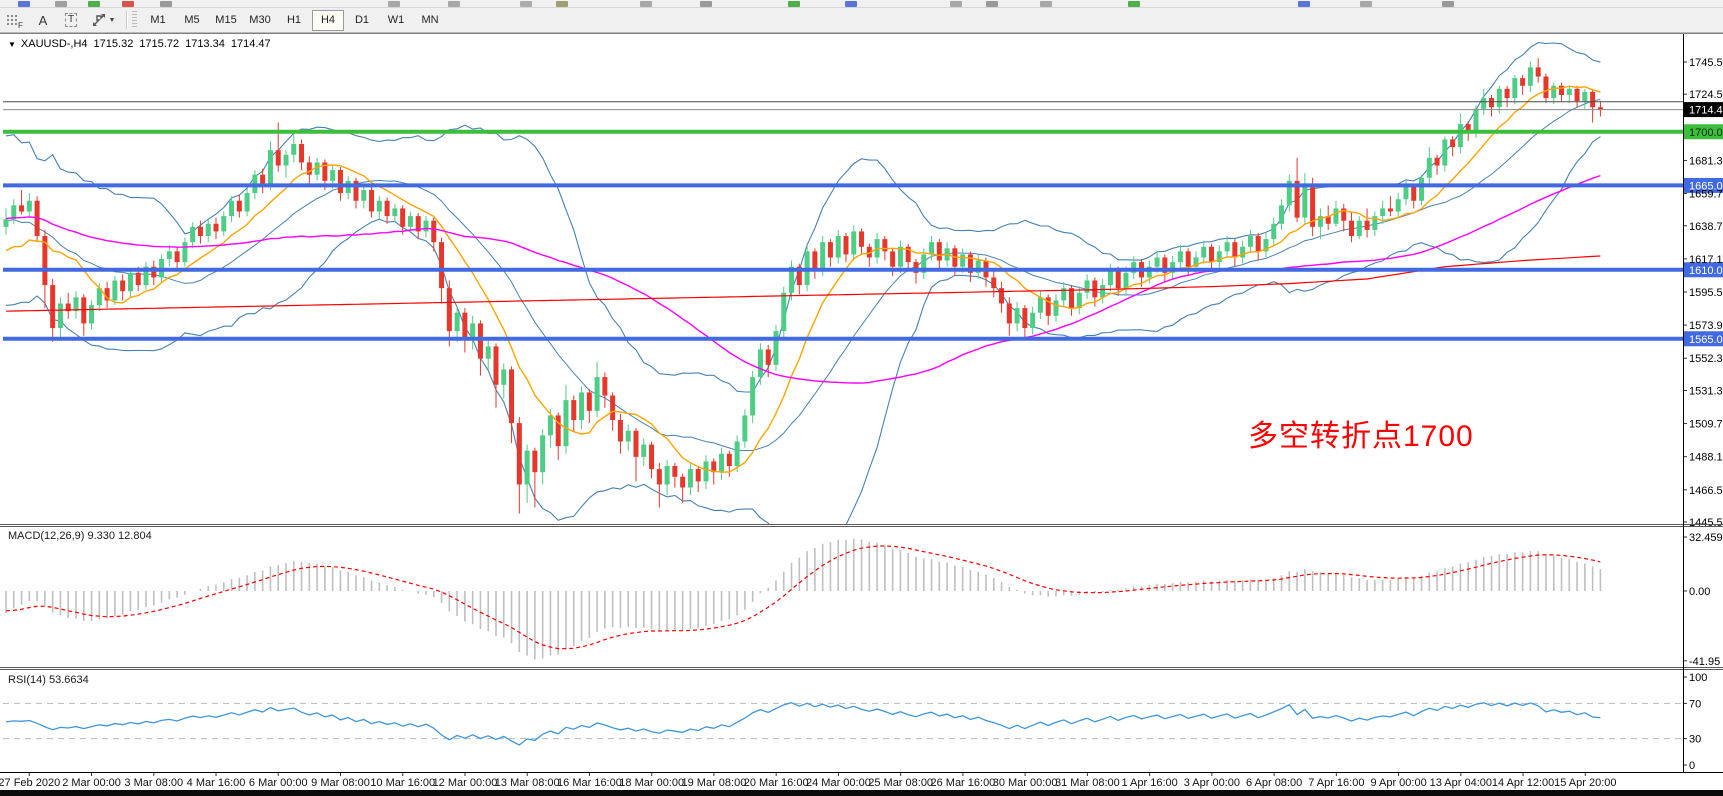 This screenshot has width=1723, height=796. What do you see at coordinates (776, 783) in the screenshot?
I see `time-tick-label: 20 Mar 16:00` at bounding box center [776, 783].